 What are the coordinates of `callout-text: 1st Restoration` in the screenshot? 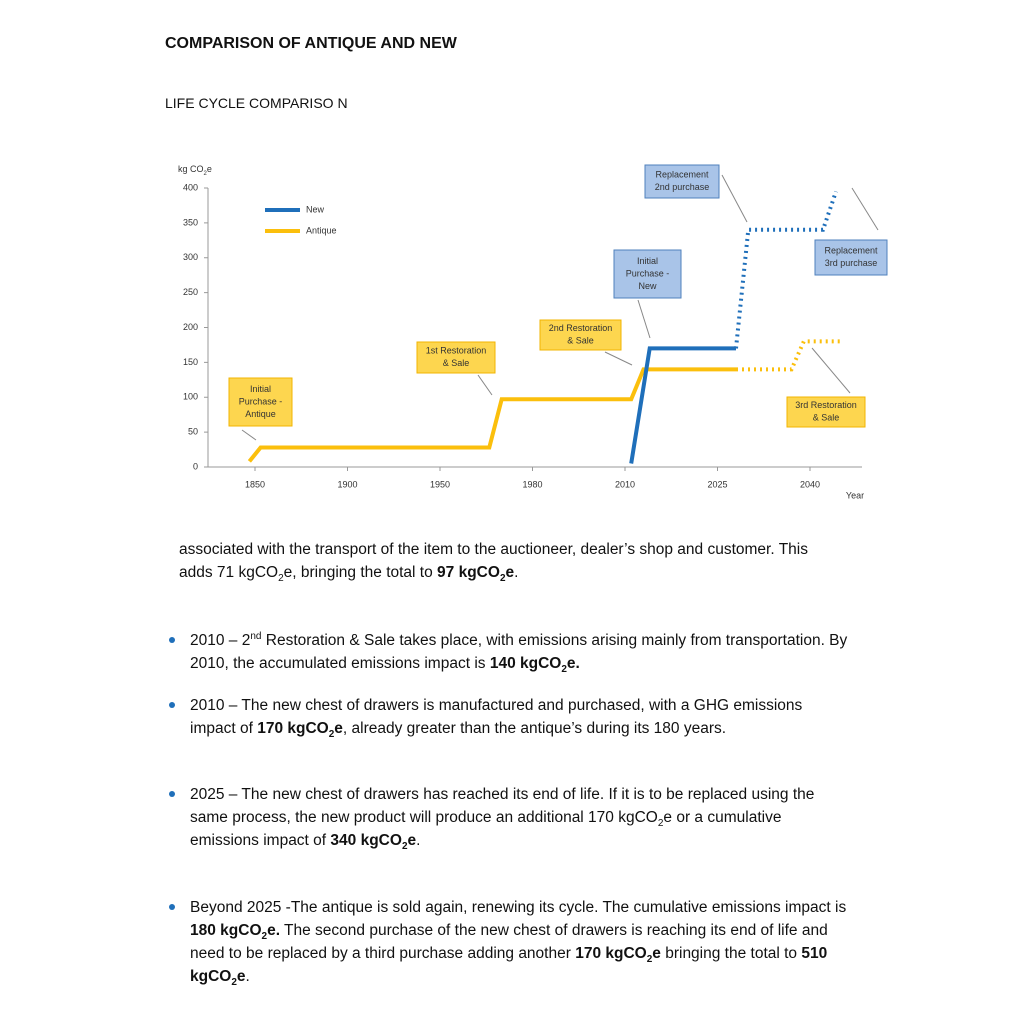 It's located at (456, 351).